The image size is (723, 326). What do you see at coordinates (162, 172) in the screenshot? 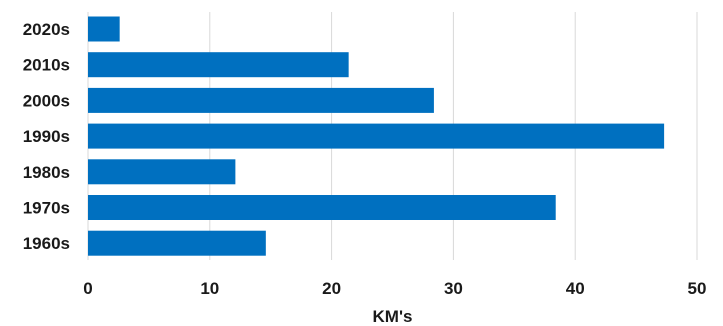
I see `bar-1980s` at bounding box center [162, 172].